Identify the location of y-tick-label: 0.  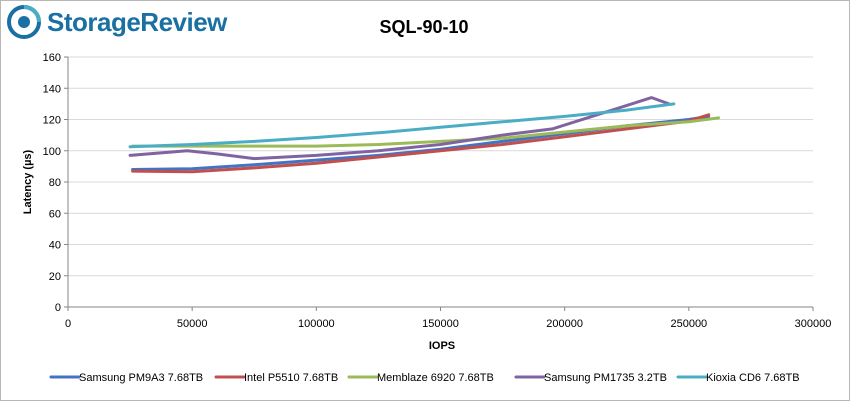
(58, 308).